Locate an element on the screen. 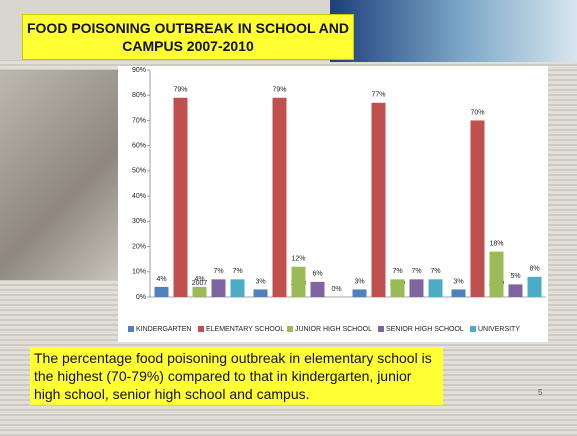 This screenshot has height=436, width=577. value-label: 70% is located at coordinates (477, 112).